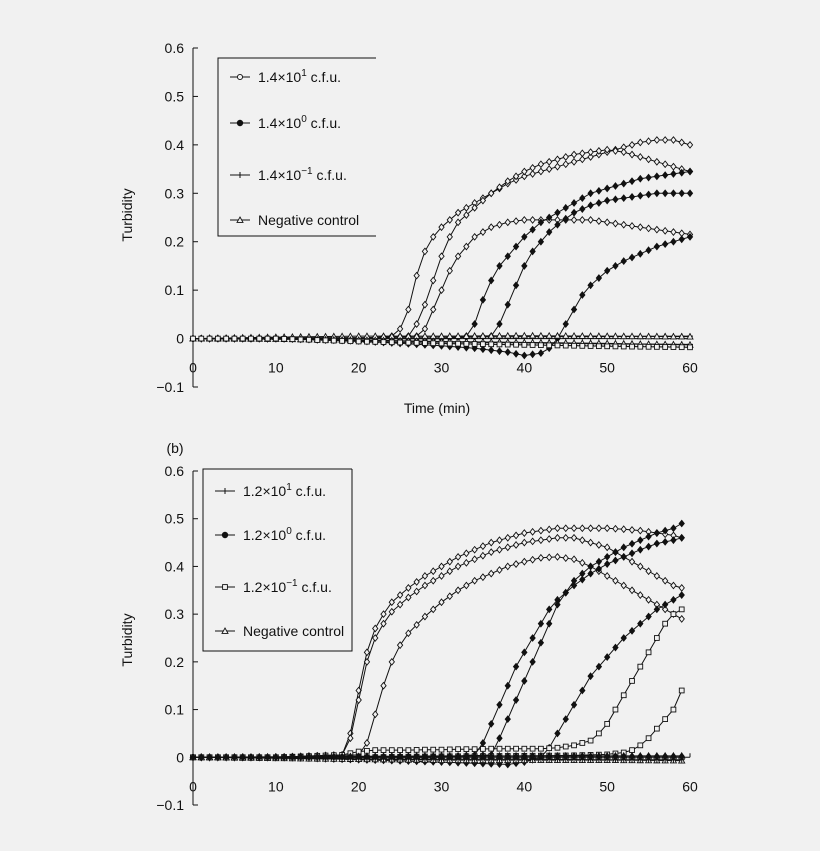 This screenshot has height=851, width=820. What do you see at coordinates (294, 220) in the screenshot?
I see `legend-item-4: Negative control` at bounding box center [294, 220].